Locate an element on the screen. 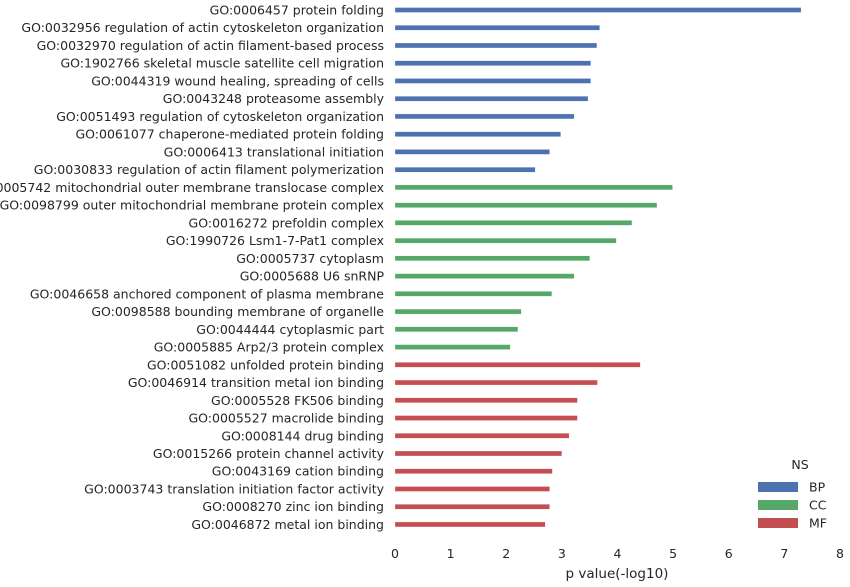 The height and width of the screenshot is (587, 850). legend: NS BP CC MF is located at coordinates (792, 494).